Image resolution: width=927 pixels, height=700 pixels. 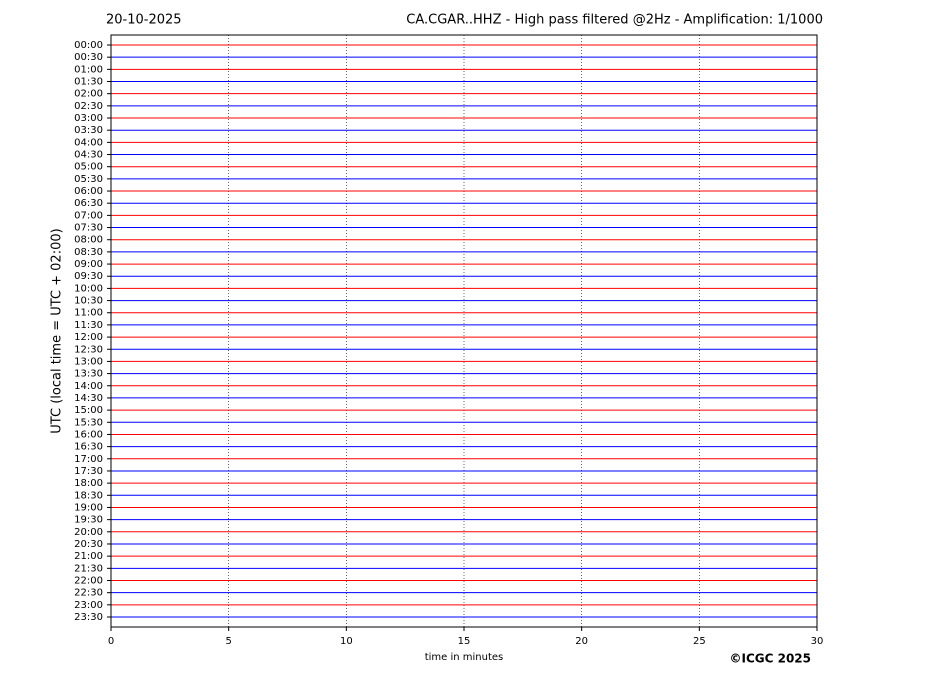 I want to click on y-tick-label: 15:00, so click(x=88, y=410).